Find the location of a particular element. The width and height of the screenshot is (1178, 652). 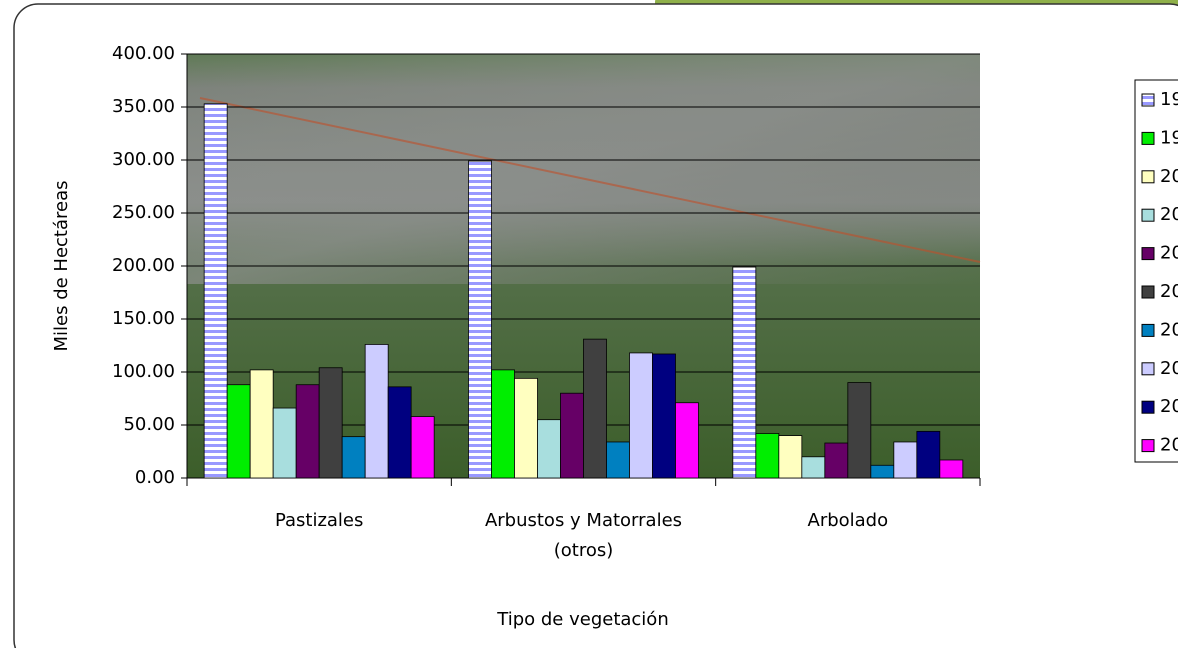

x-tick-label-box: Arbustos y Matorrales (otros) is located at coordinates (583, 535).